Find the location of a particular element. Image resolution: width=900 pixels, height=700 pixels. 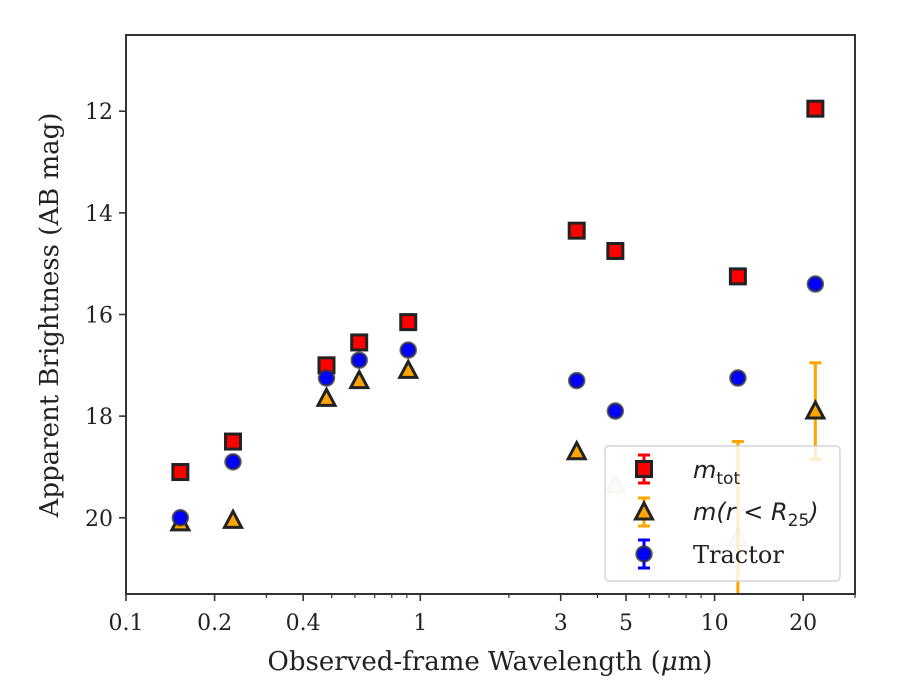

x-axis-label: Observed-frame Wavelength (μm) is located at coordinates (490, 662).